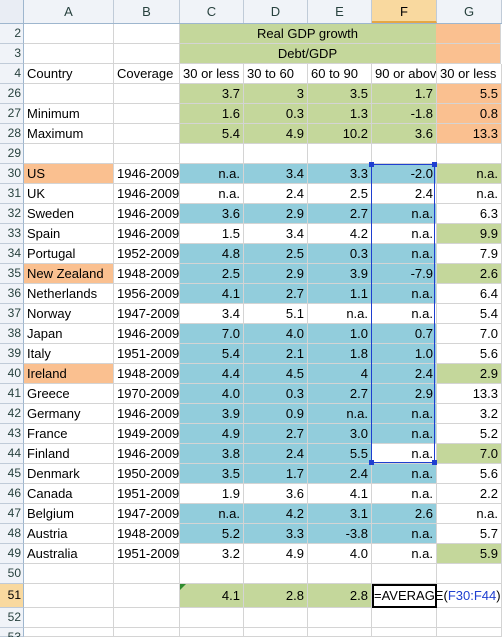 The image size is (502, 637). Describe the element at coordinates (469, 394) in the screenshot. I see `value-cell: 13.3` at that location.